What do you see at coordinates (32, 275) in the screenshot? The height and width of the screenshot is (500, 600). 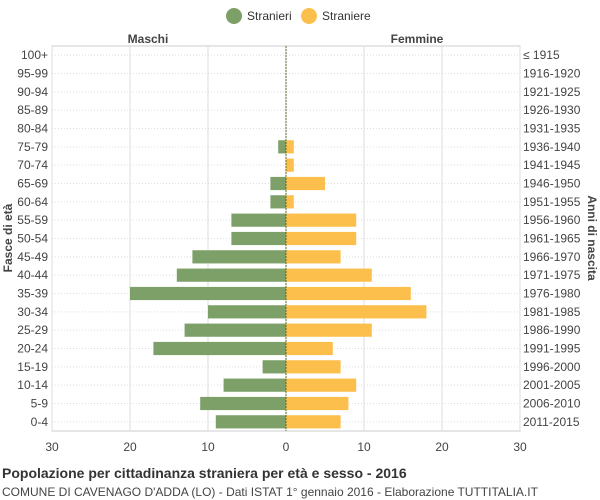 I see `age-group-label: 40-44` at bounding box center [32, 275].